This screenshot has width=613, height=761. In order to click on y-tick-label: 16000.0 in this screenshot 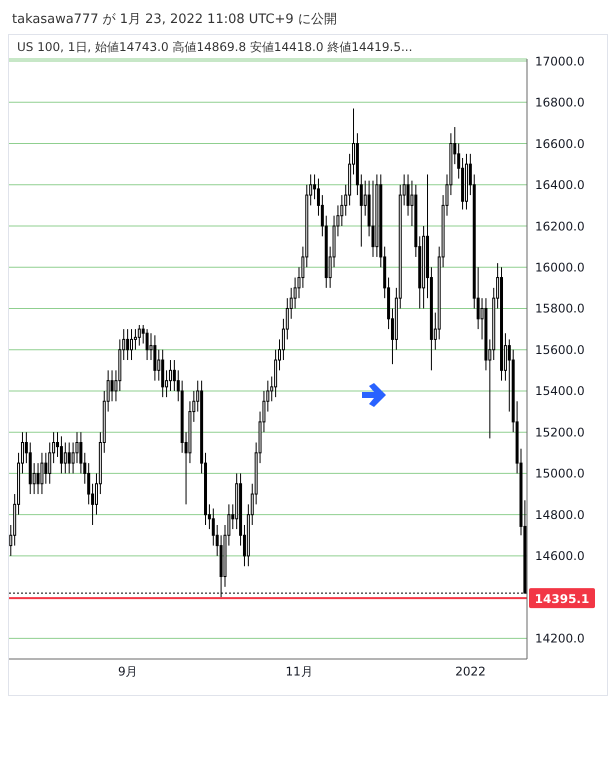, I will do `click(560, 267)`.